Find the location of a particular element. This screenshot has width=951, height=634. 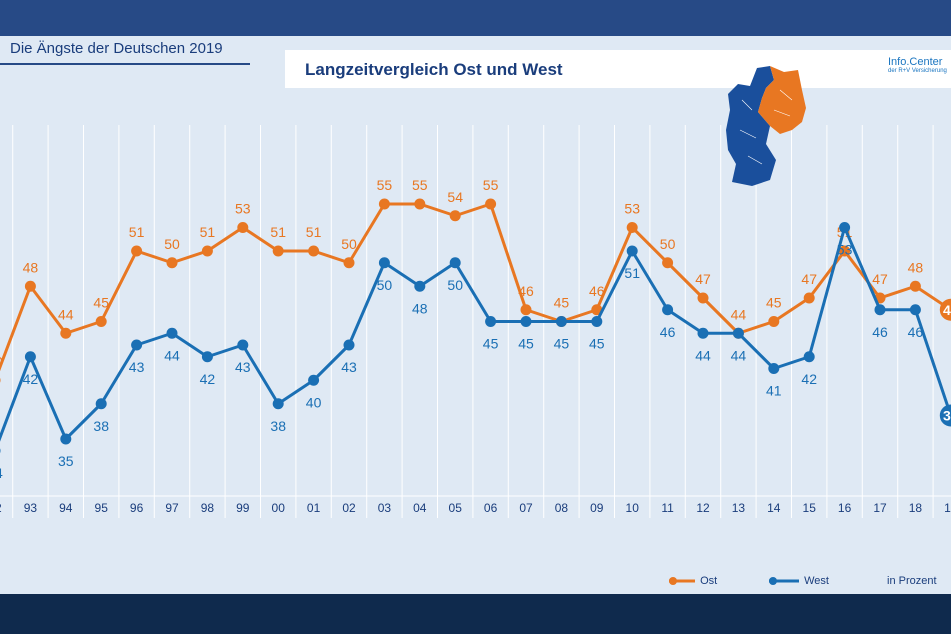

x-tick-label: 10 is located at coordinates (633, 508).